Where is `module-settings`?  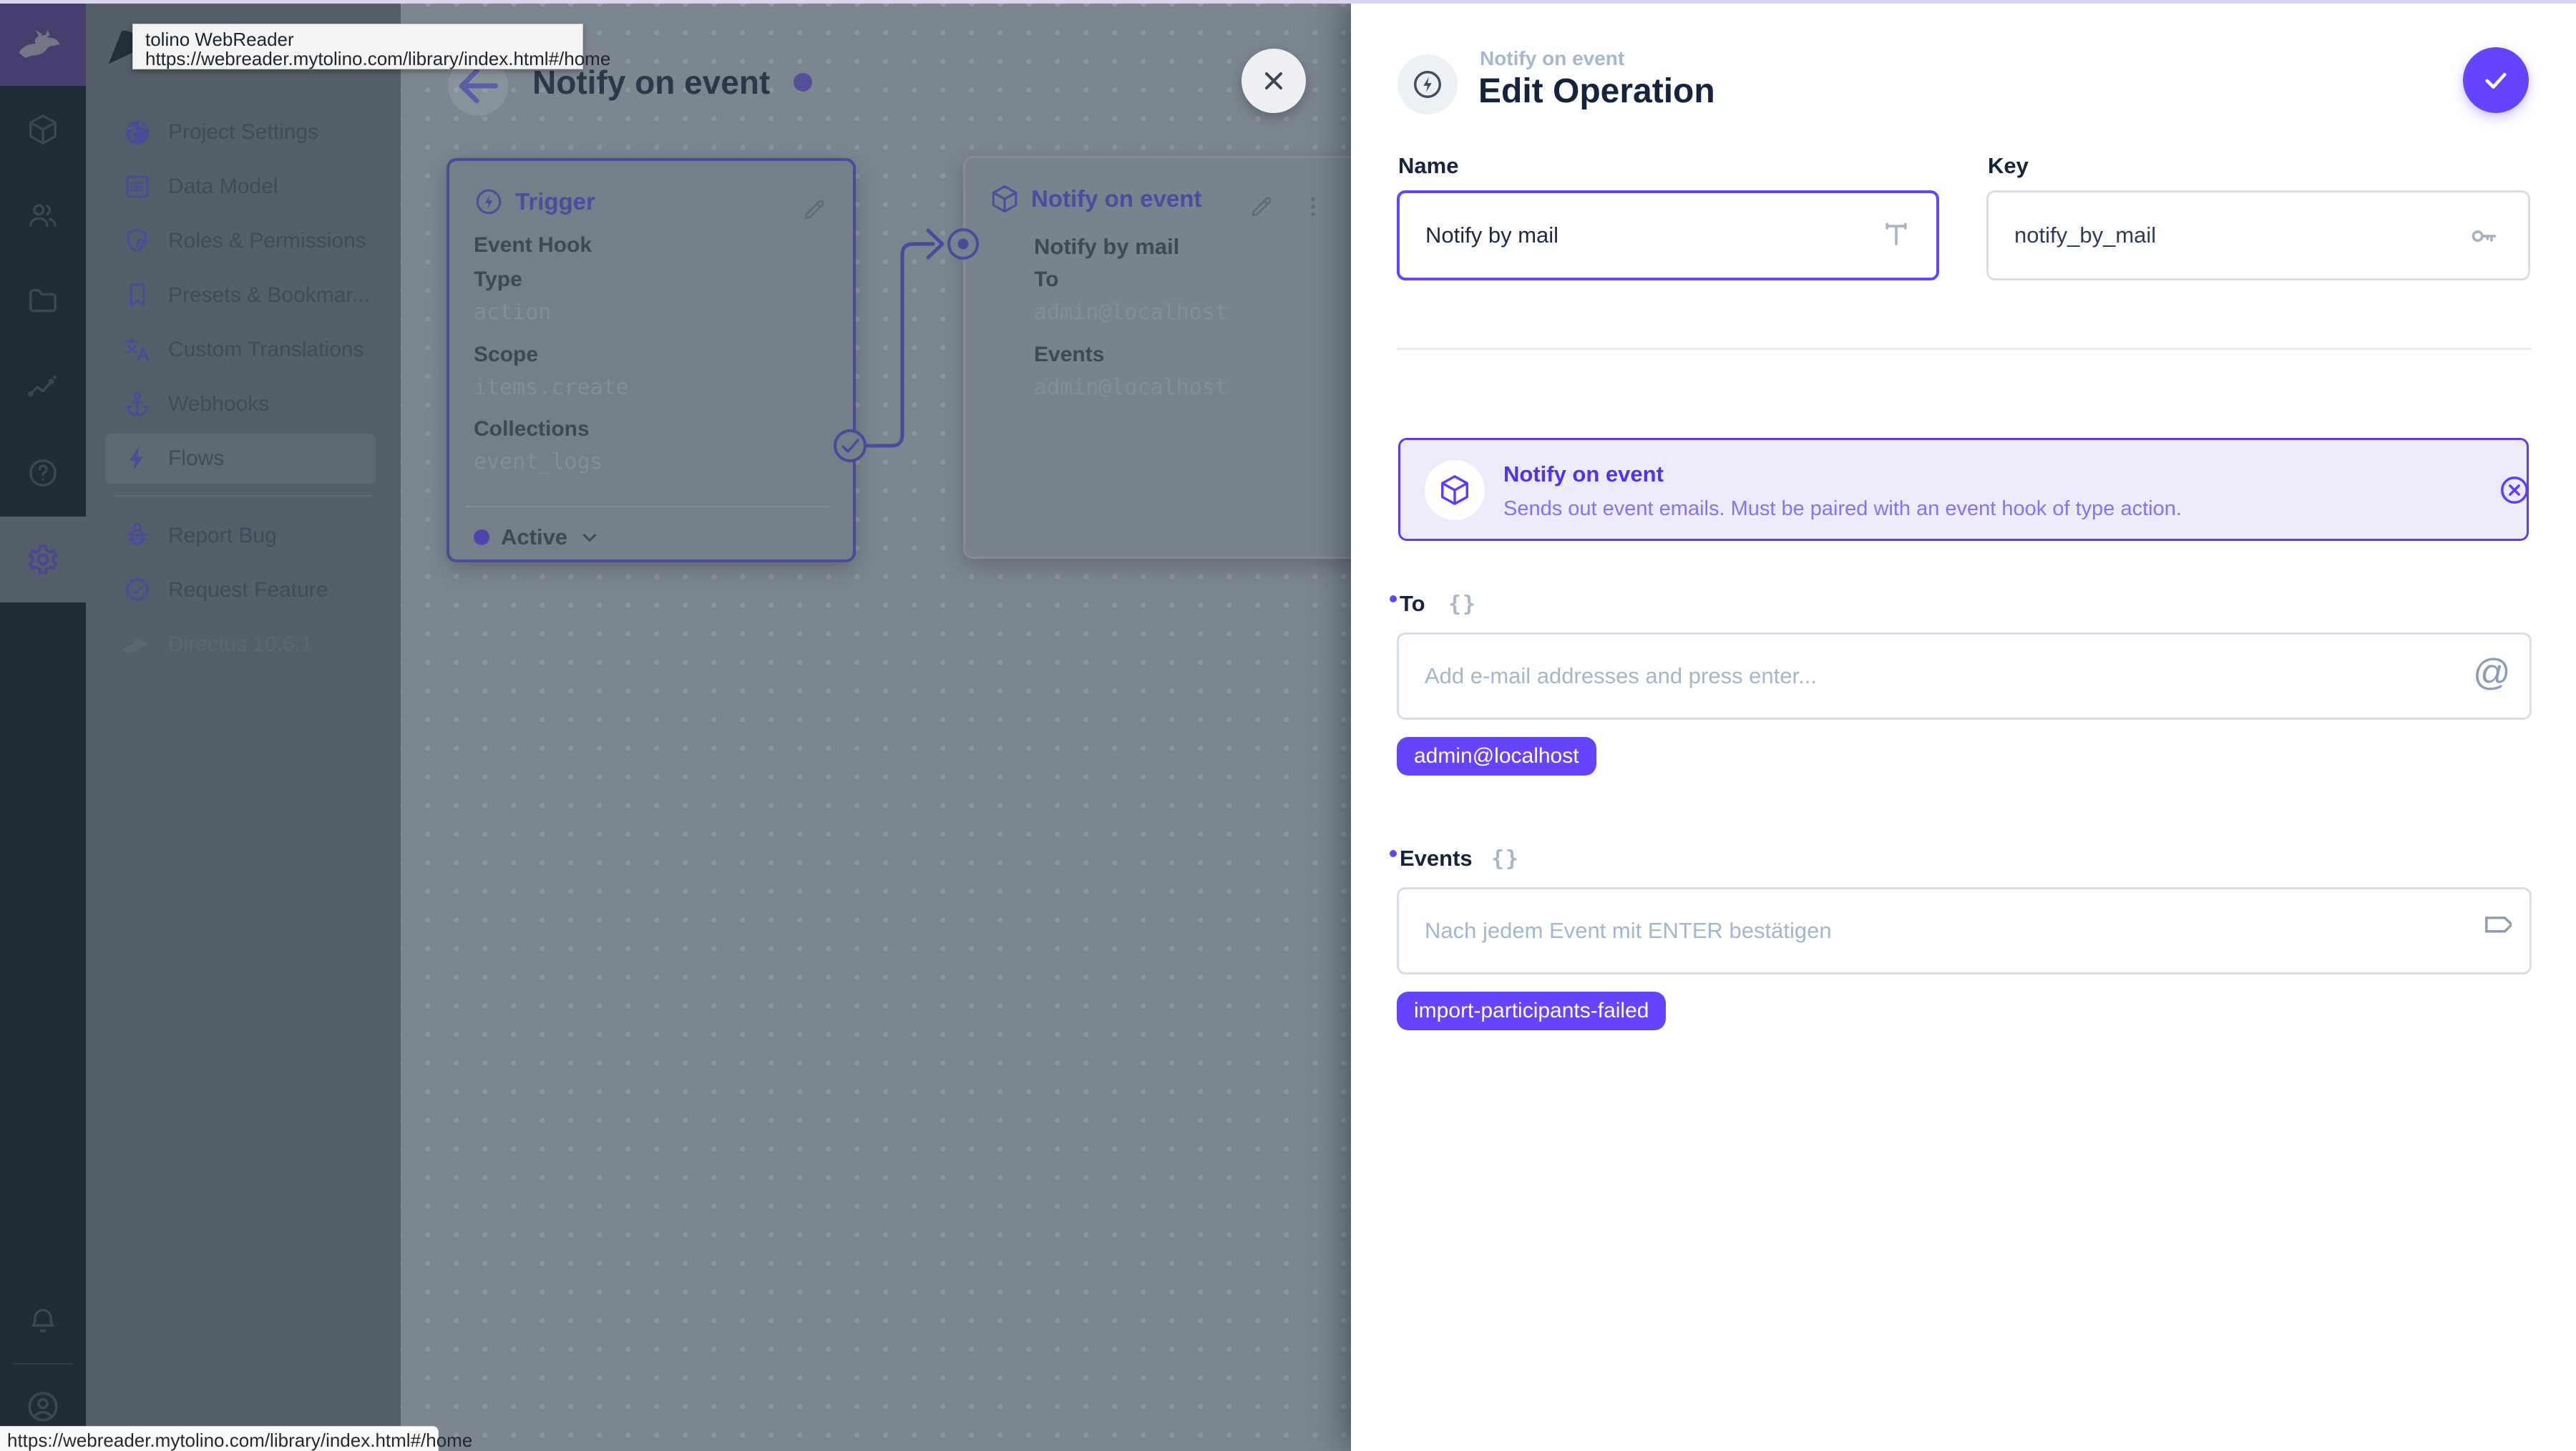
module-settings is located at coordinates (43, 559).